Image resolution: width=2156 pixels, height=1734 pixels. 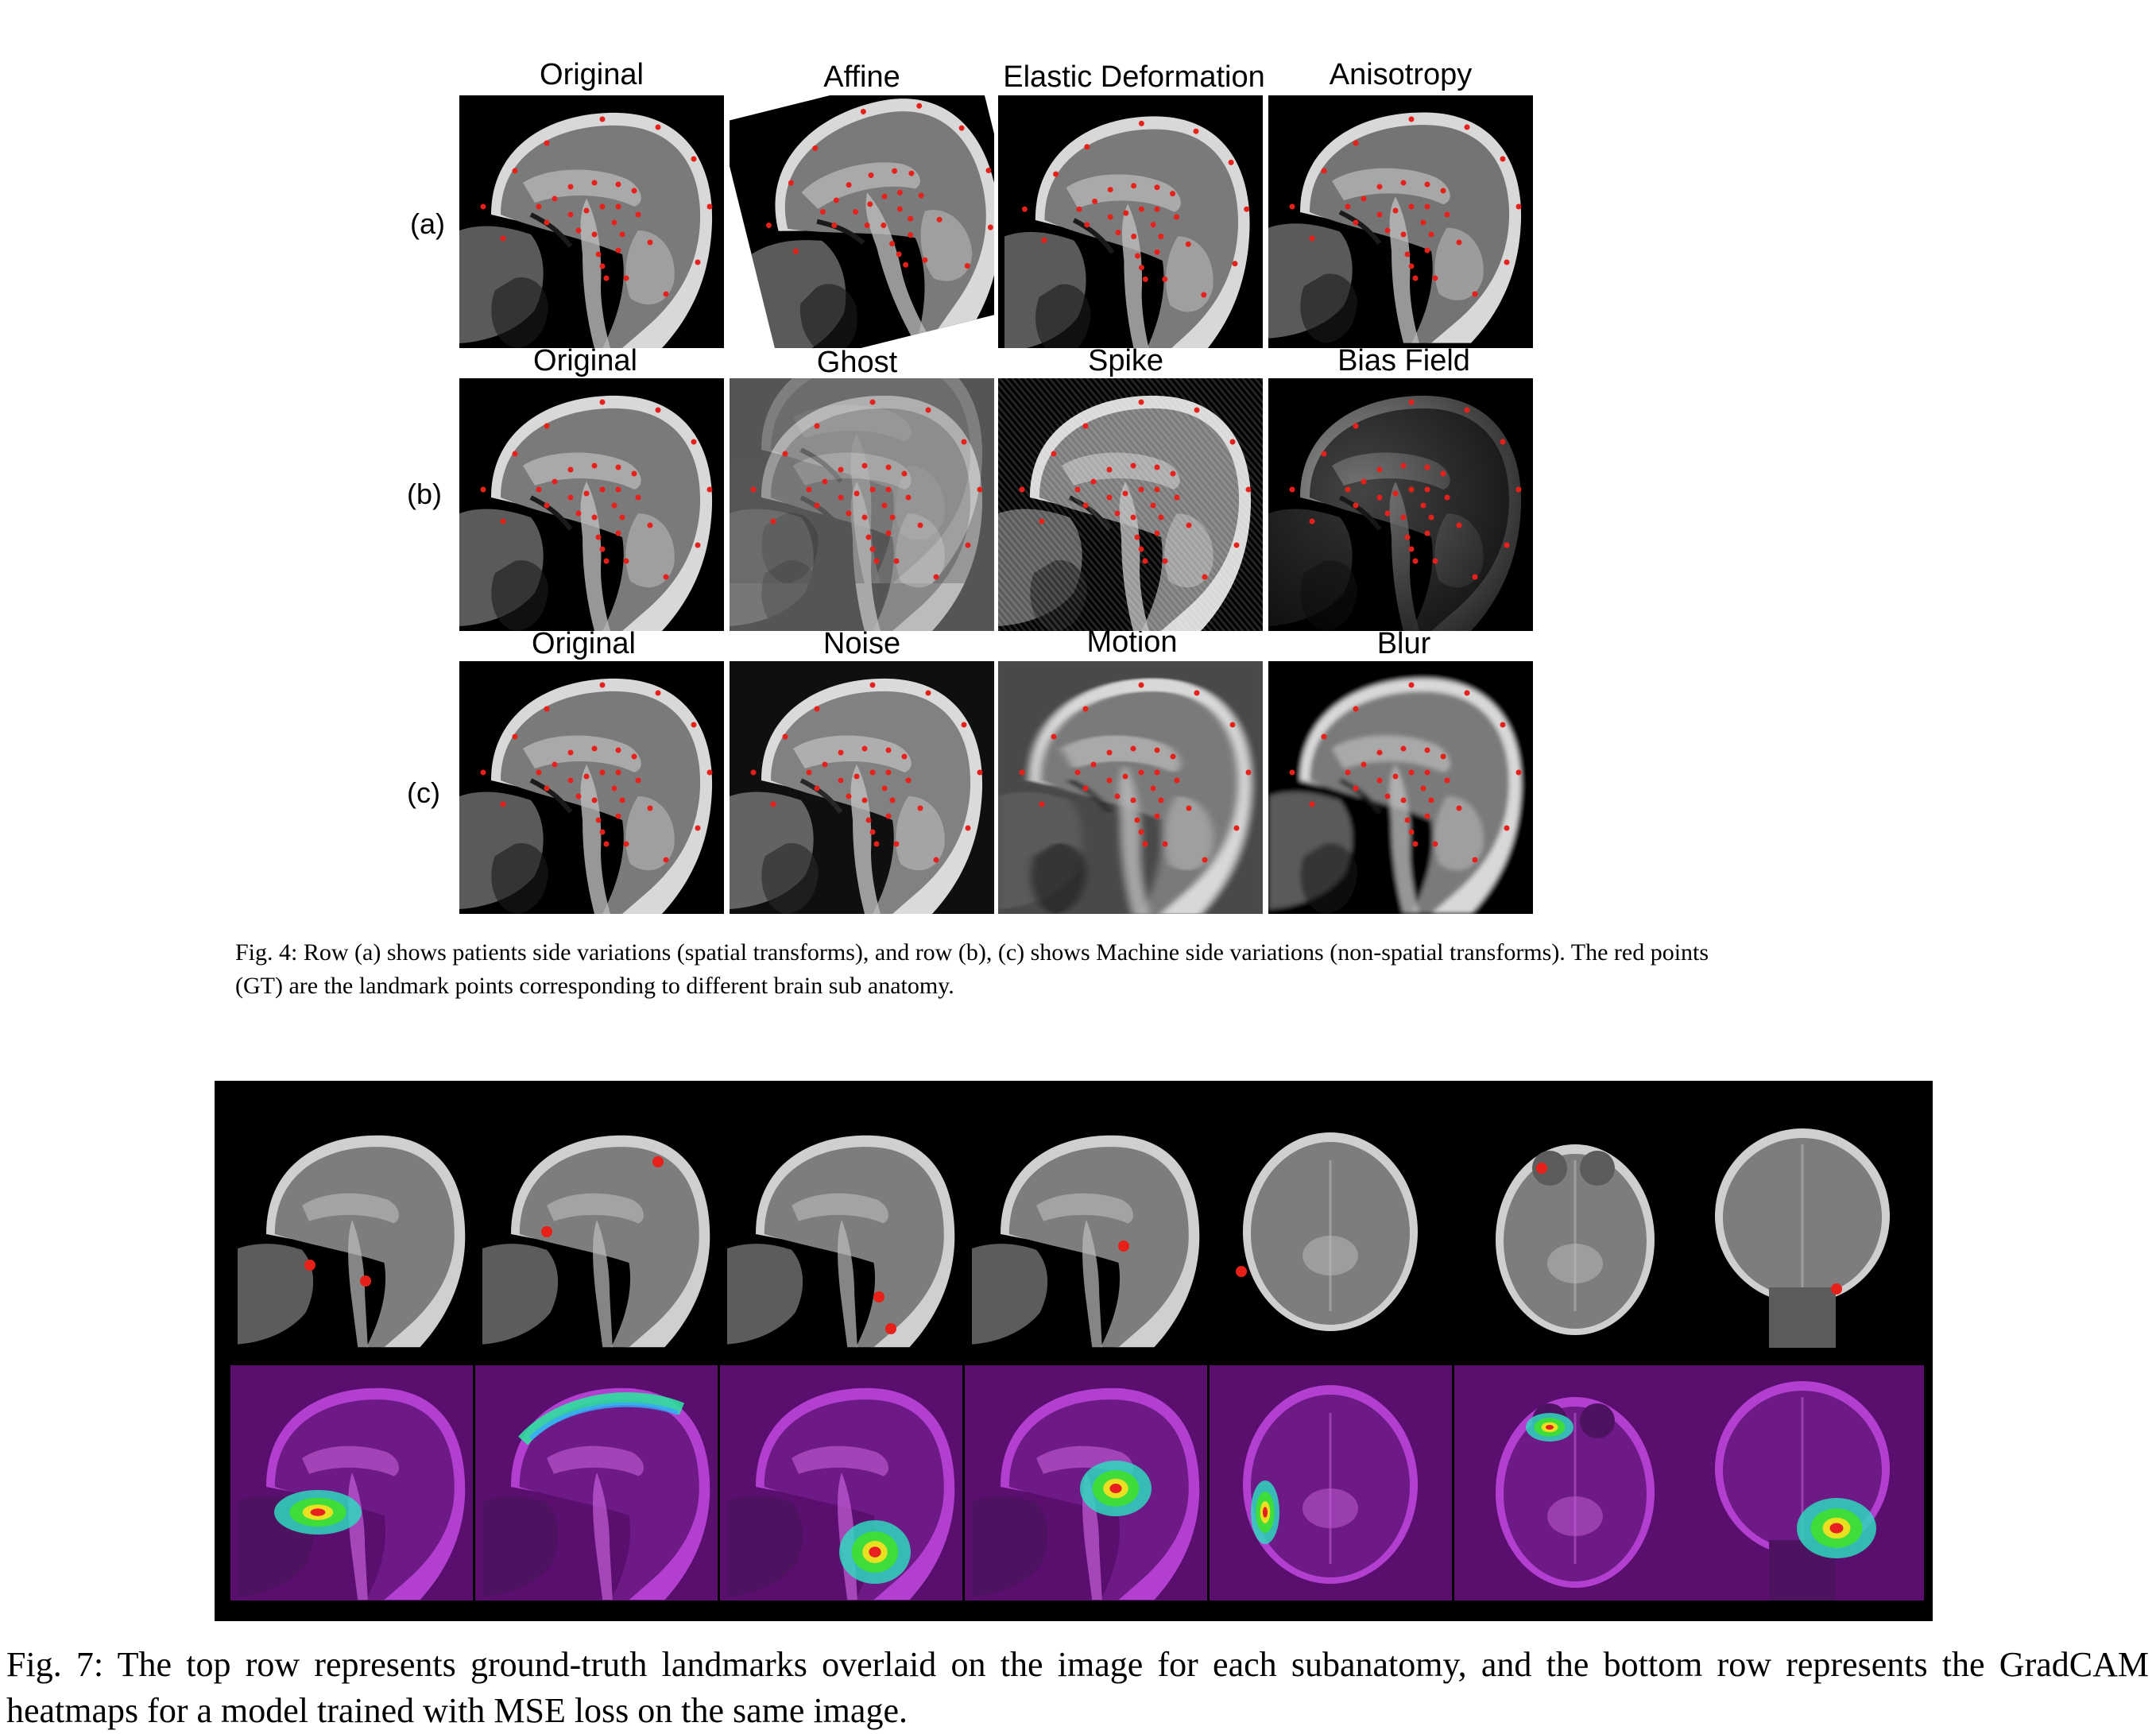 I want to click on row-c-label: (c), so click(x=423, y=792).